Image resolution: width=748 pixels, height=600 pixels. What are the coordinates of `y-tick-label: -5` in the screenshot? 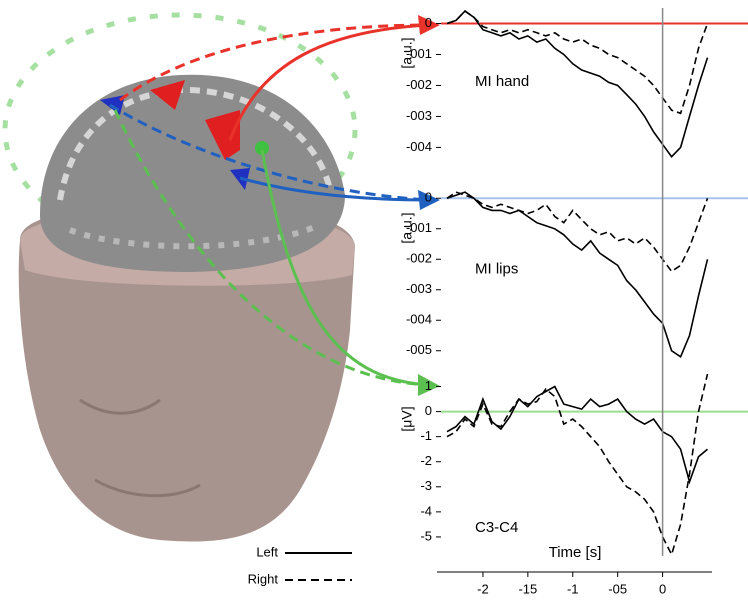 It's located at (426, 535).